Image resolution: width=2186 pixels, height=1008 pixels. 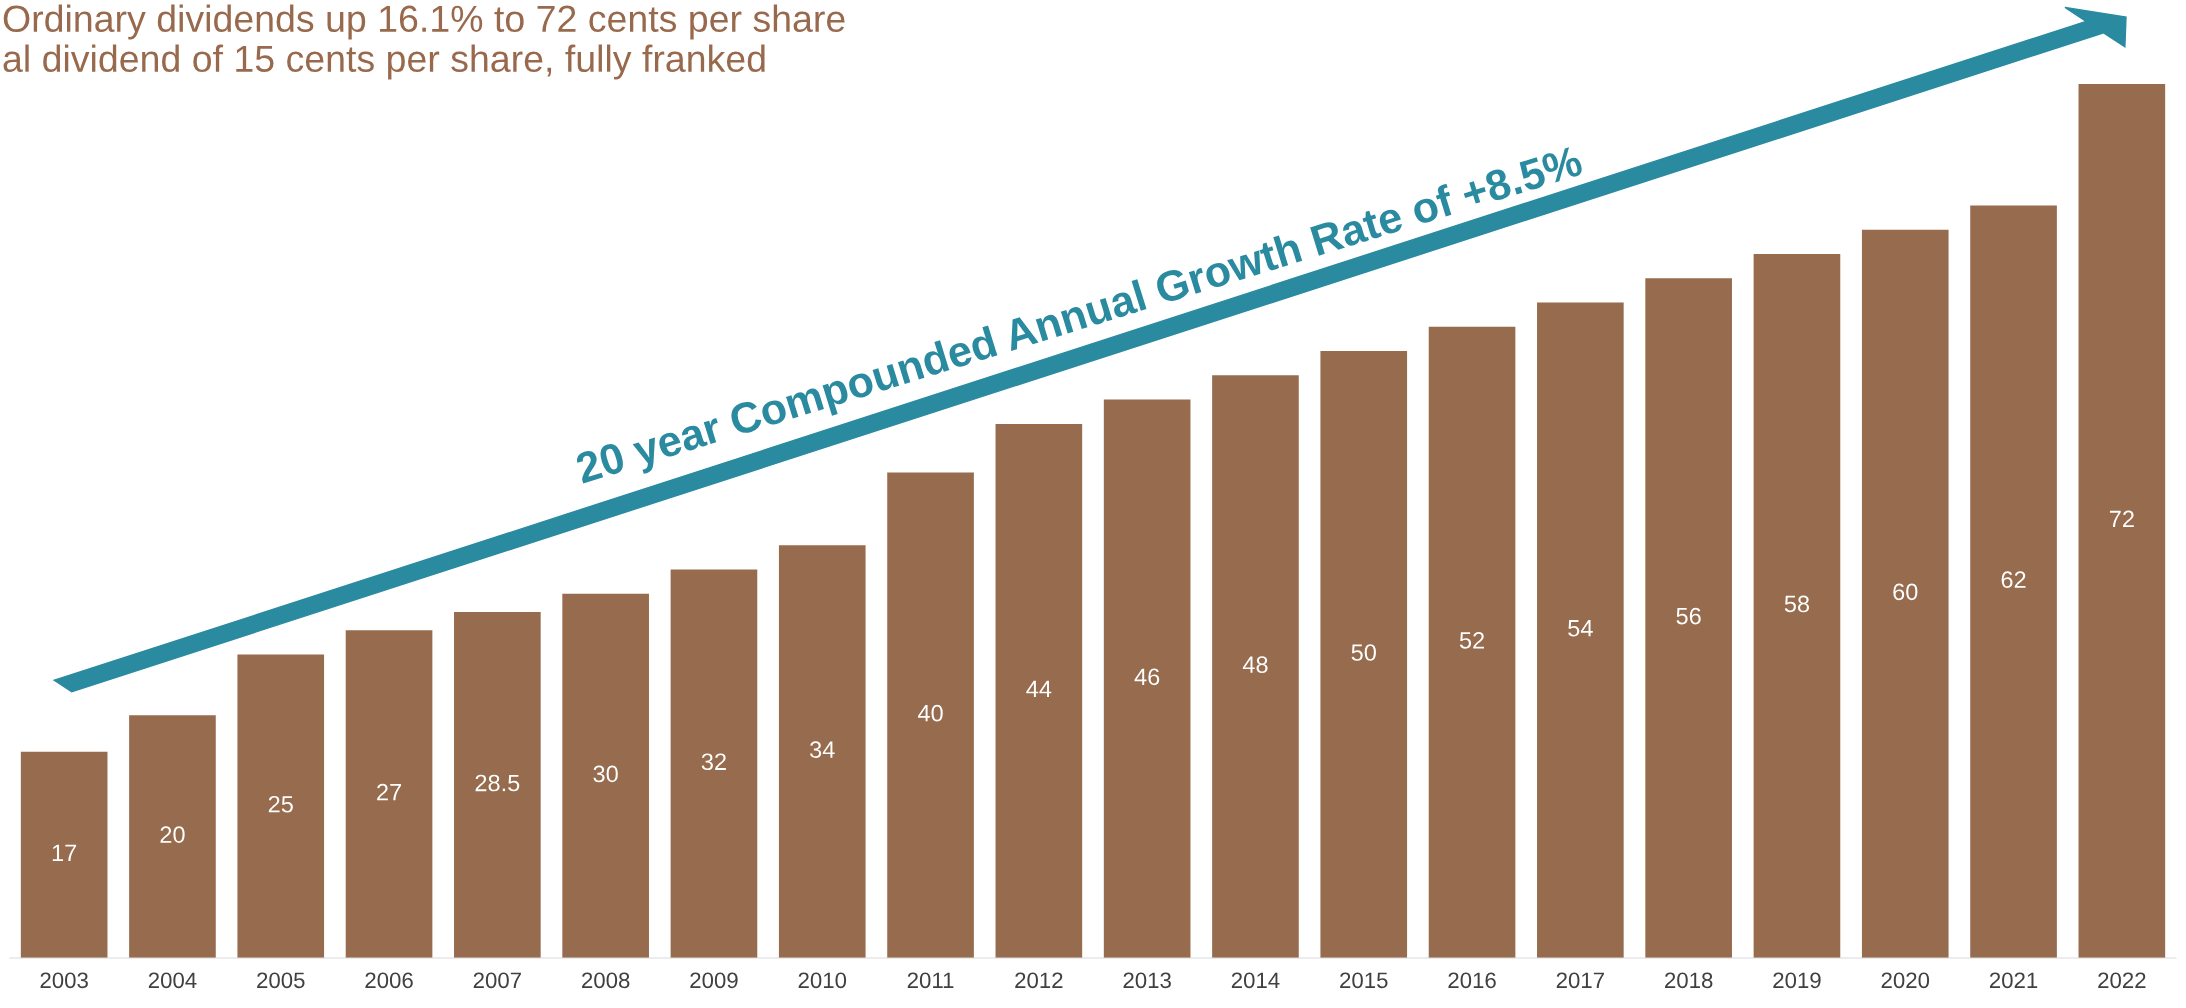 I want to click on data-label: 30, so click(x=605, y=774).